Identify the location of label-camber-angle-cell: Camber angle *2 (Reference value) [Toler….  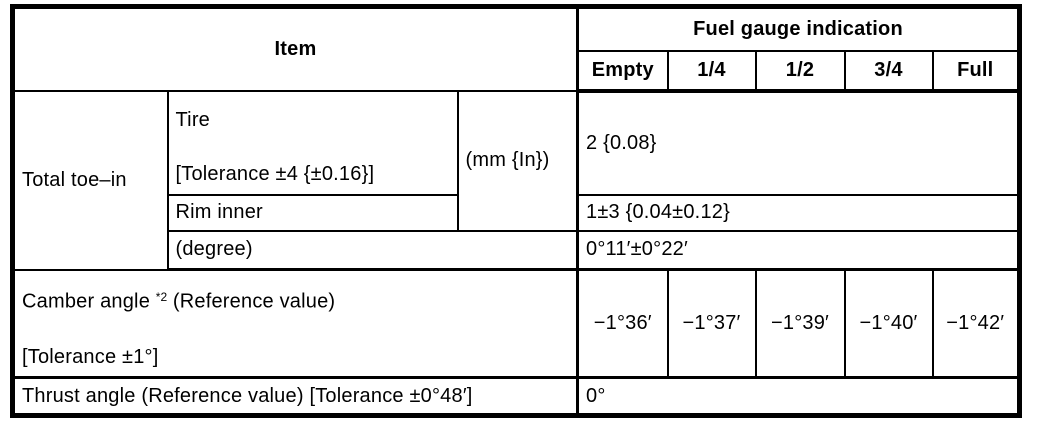
(295, 323).